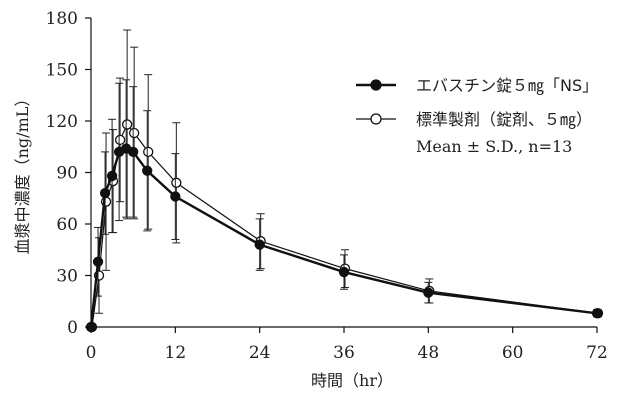 The width and height of the screenshot is (624, 397). What do you see at coordinates (352, 380) in the screenshot?
I see `x-axis-title: 時間（hr）` at bounding box center [352, 380].